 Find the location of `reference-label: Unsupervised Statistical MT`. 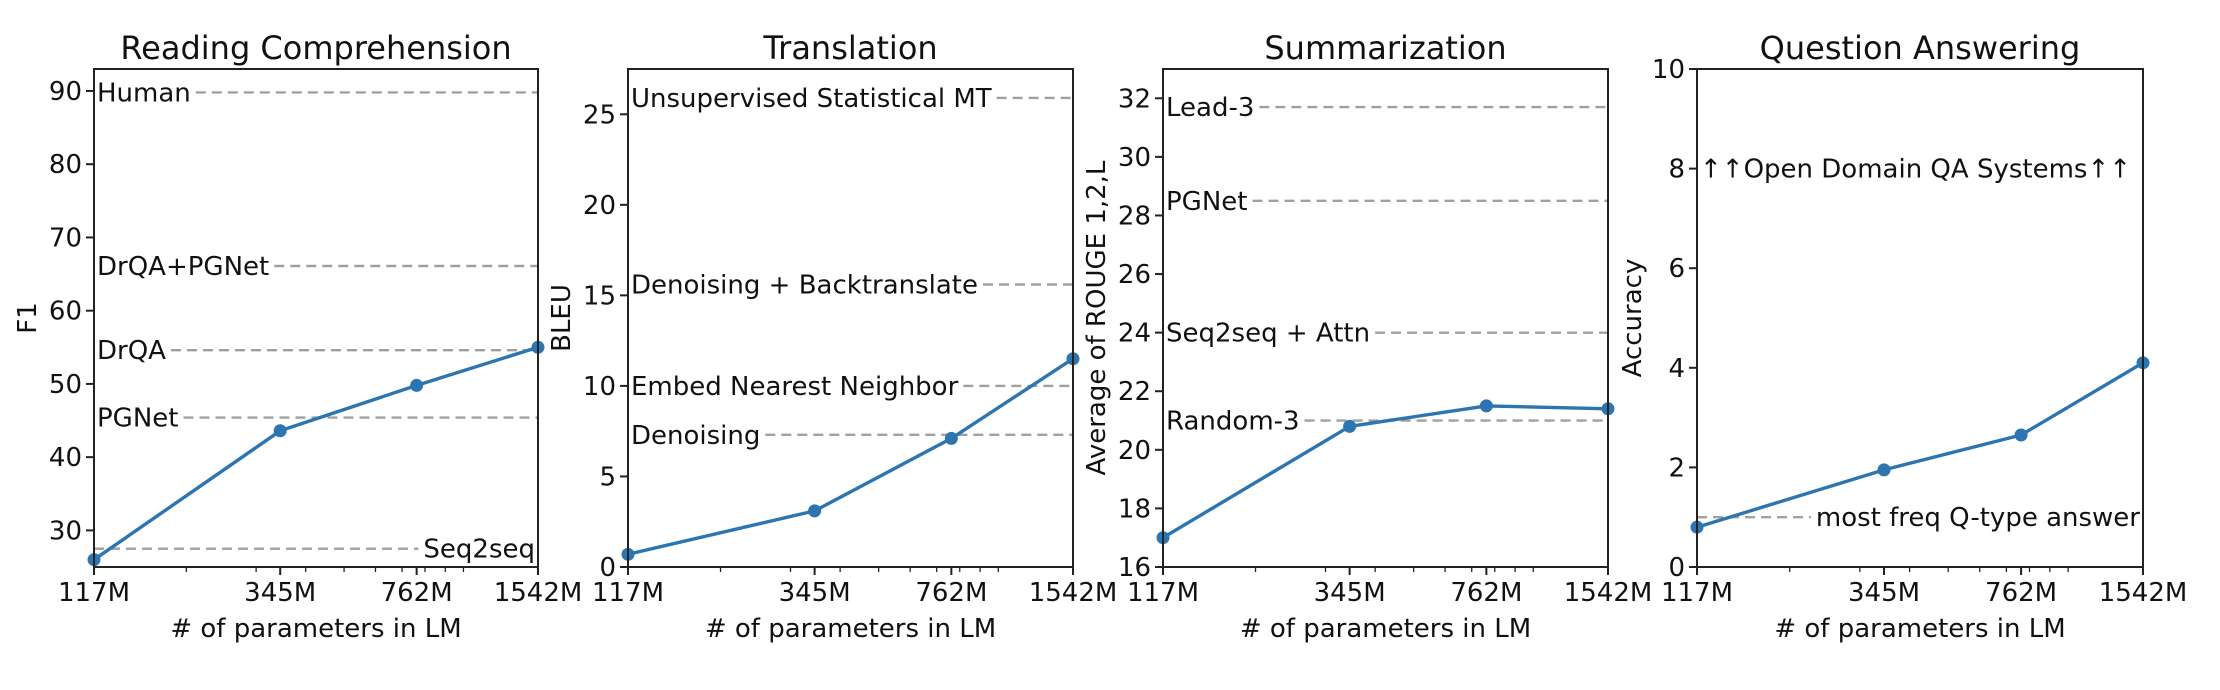

reference-label: Unsupervised Statistical MT is located at coordinates (811, 99).